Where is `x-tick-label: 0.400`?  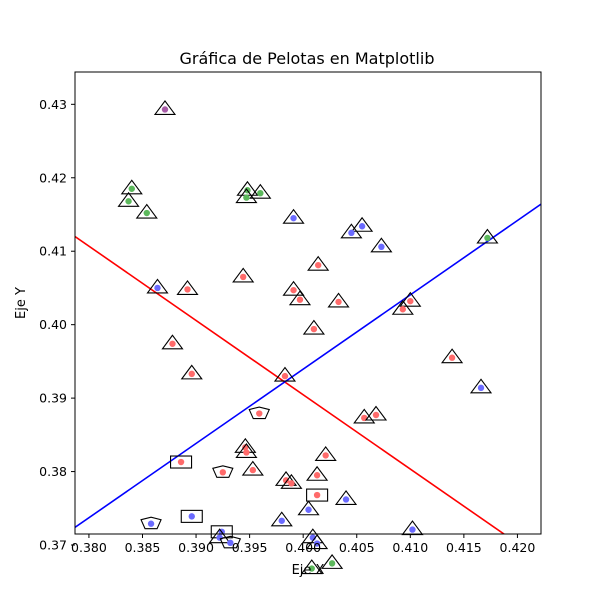
x-tick-label: 0.400 is located at coordinates (303, 547).